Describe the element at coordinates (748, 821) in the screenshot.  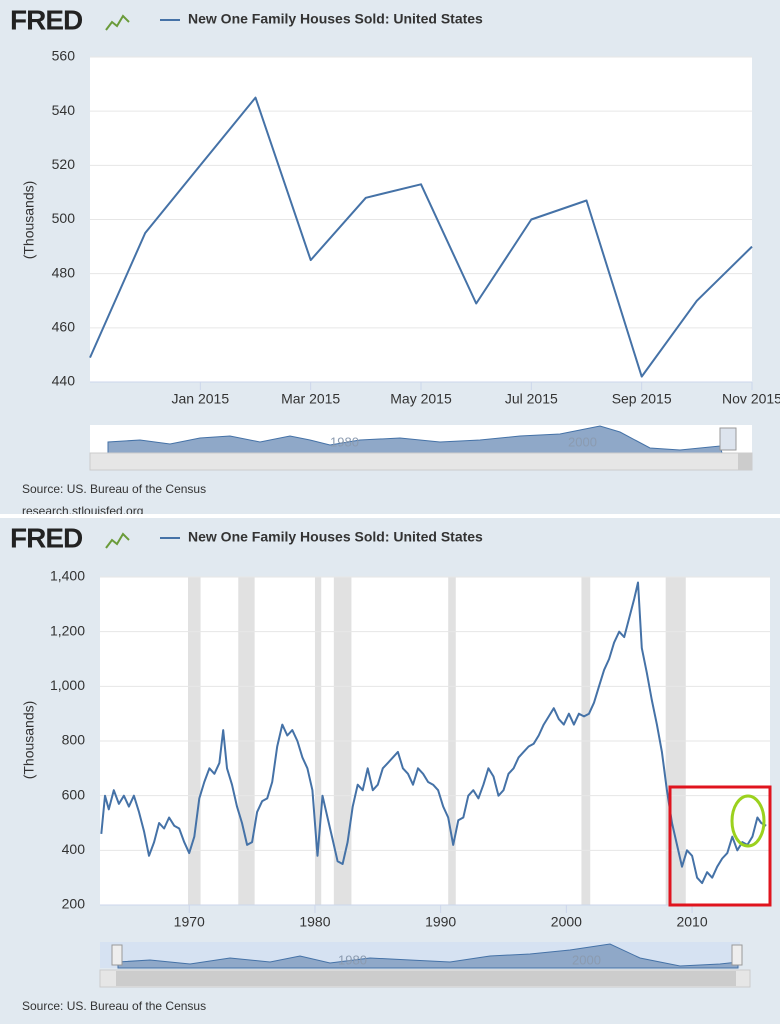
I see `highlight-ellipse` at that location.